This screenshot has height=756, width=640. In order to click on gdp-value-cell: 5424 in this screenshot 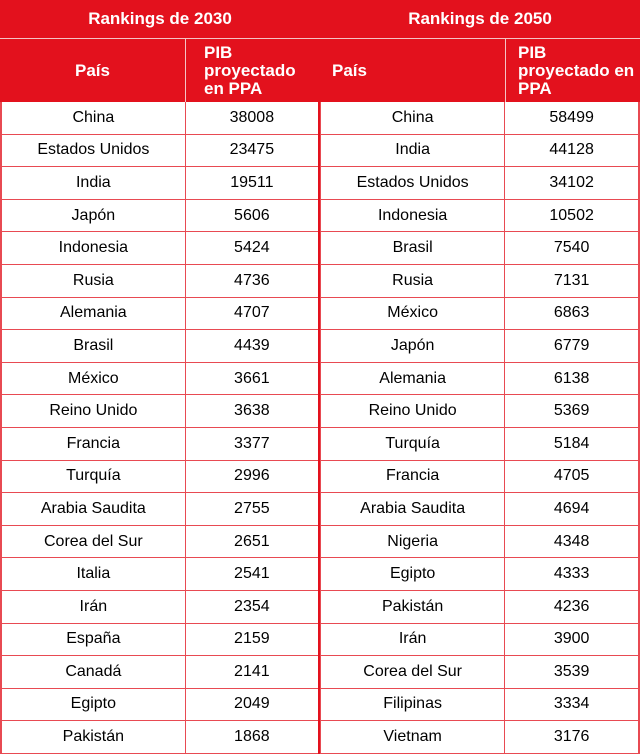, I will do `click(252, 248)`.